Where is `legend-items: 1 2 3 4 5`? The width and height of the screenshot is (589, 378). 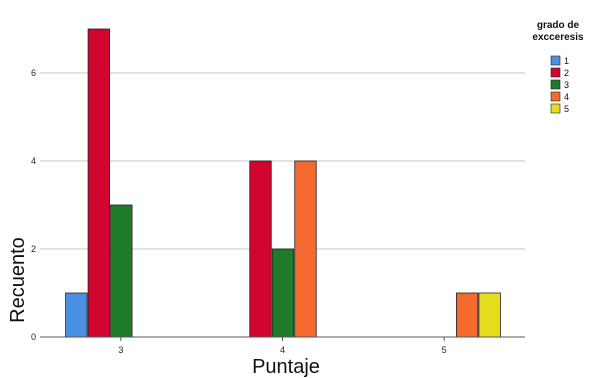
legend-items: 1 2 3 4 5 is located at coordinates (559, 84).